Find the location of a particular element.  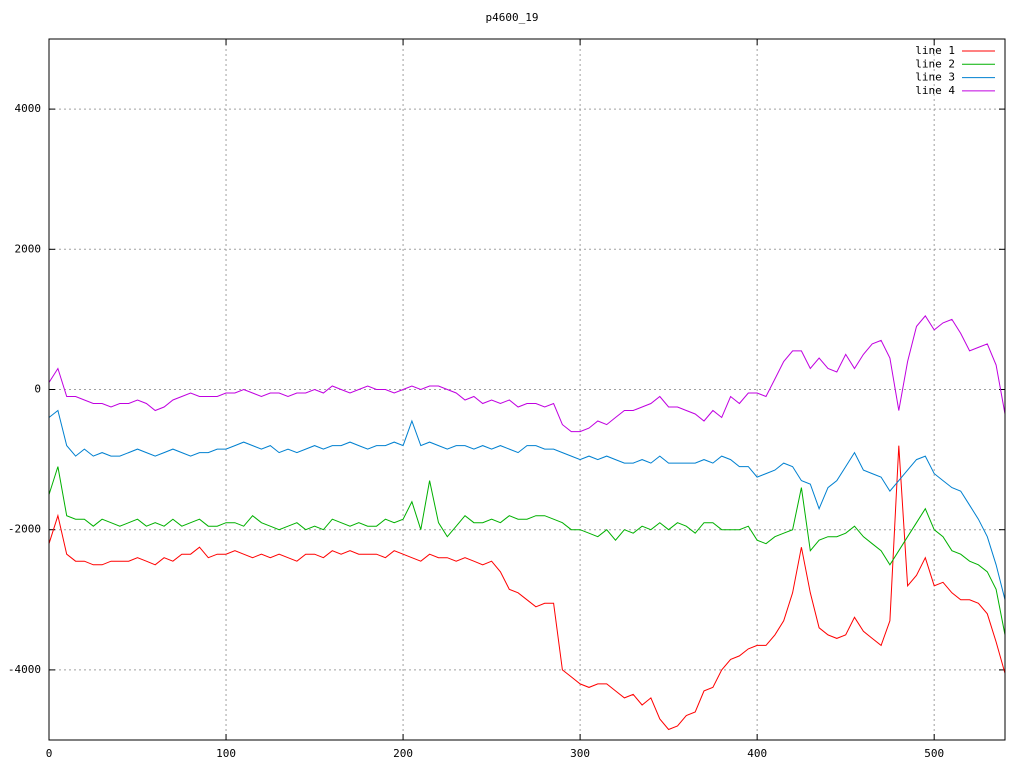

y-tick-label: 0 is located at coordinates (37, 389).